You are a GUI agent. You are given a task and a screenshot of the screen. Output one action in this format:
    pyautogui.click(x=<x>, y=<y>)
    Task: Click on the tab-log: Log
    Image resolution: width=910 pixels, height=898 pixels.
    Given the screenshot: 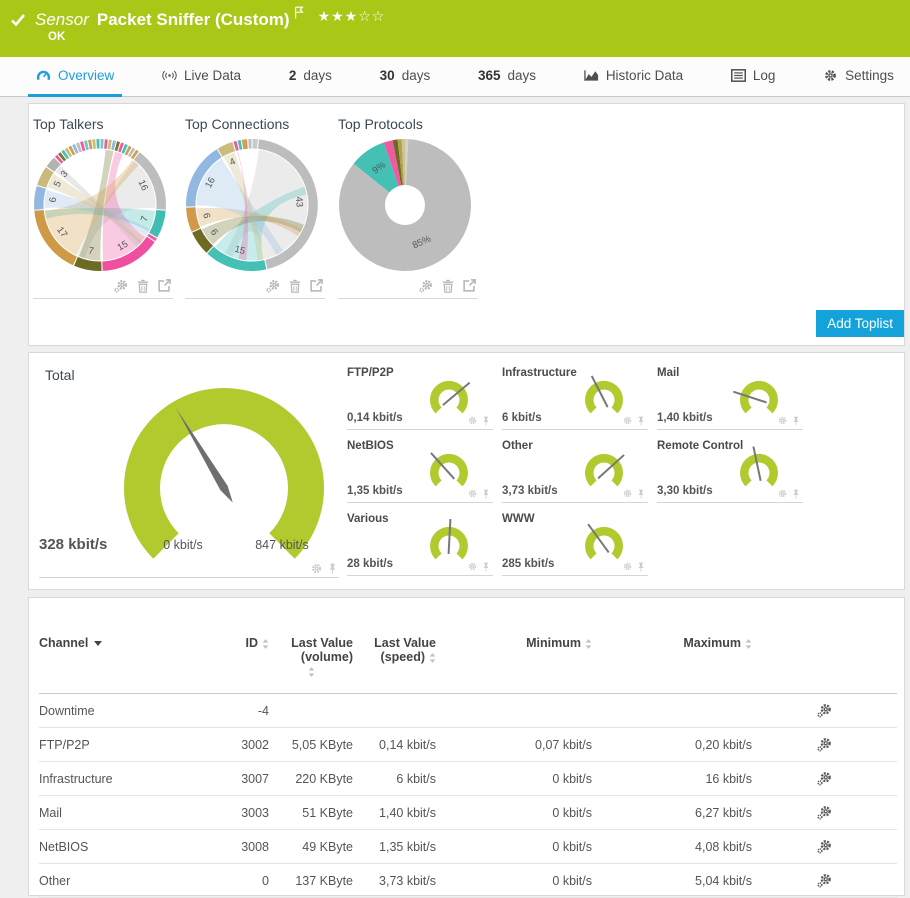 What is the action you would take?
    pyautogui.click(x=753, y=77)
    